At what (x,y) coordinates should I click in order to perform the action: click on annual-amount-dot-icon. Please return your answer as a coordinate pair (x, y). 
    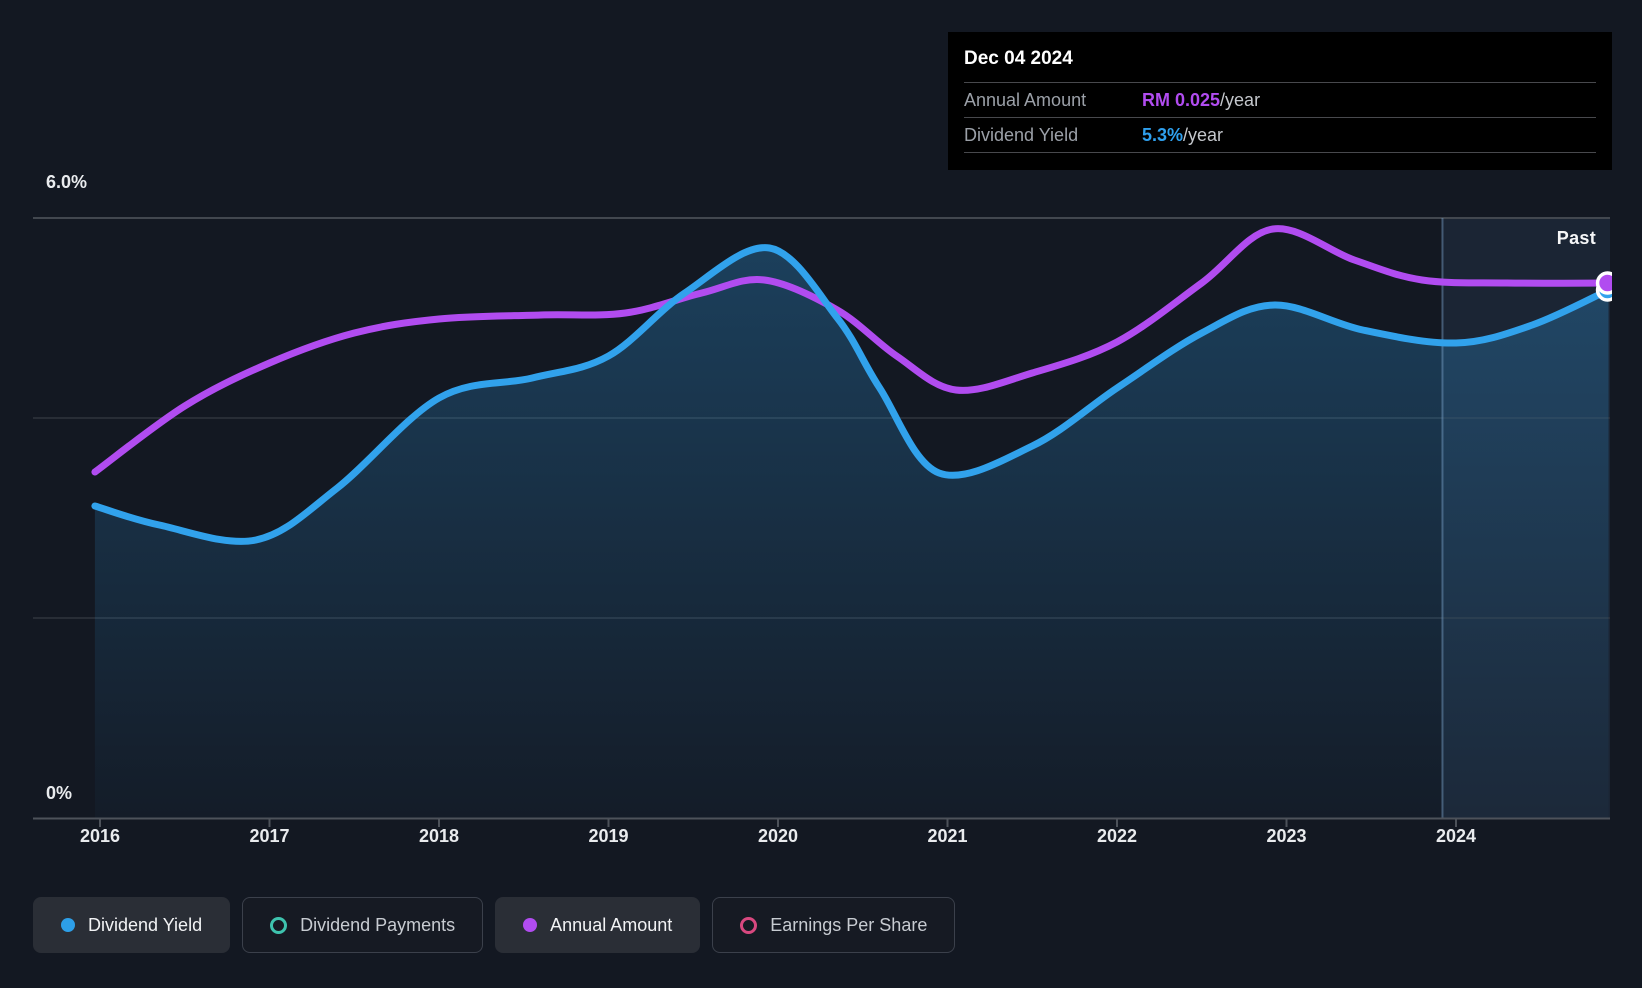
    Looking at the image, I should click on (530, 925).